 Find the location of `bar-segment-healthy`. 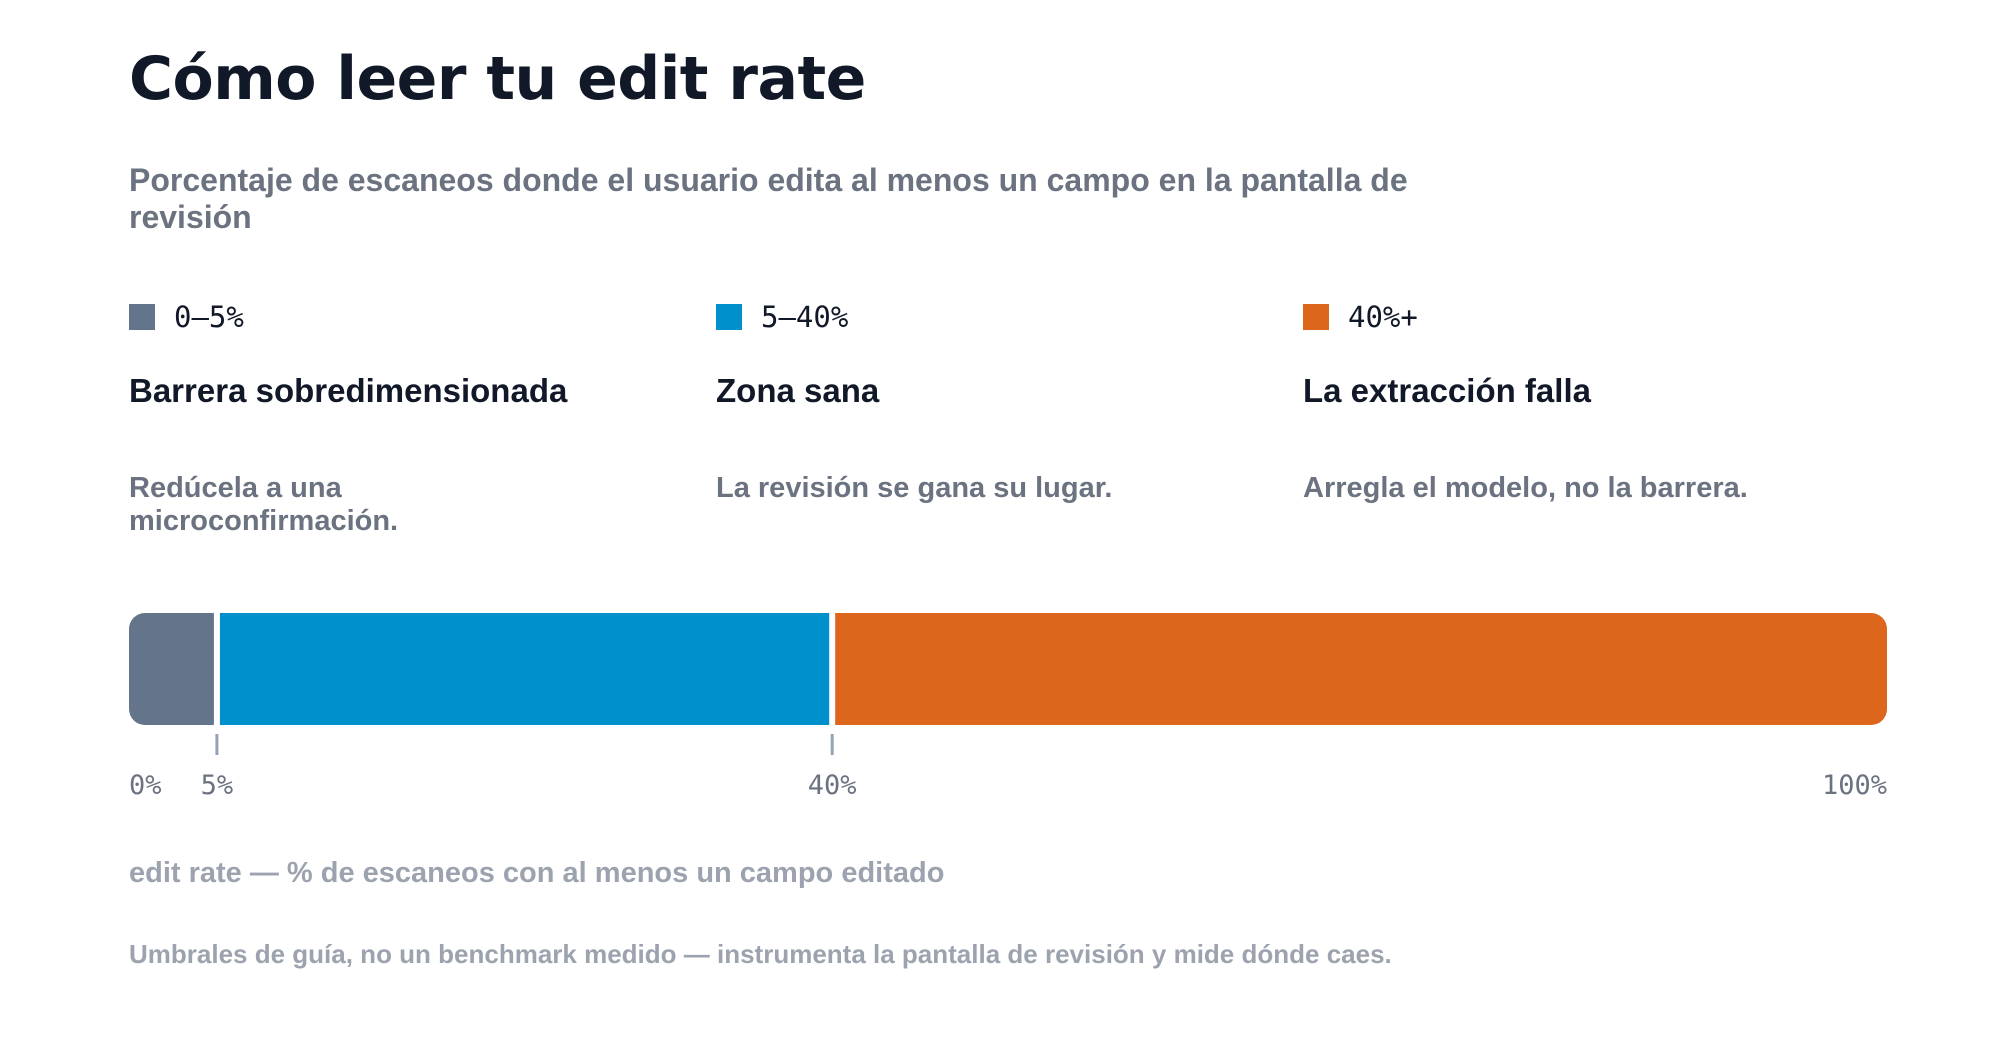

bar-segment-healthy is located at coordinates (524, 669).